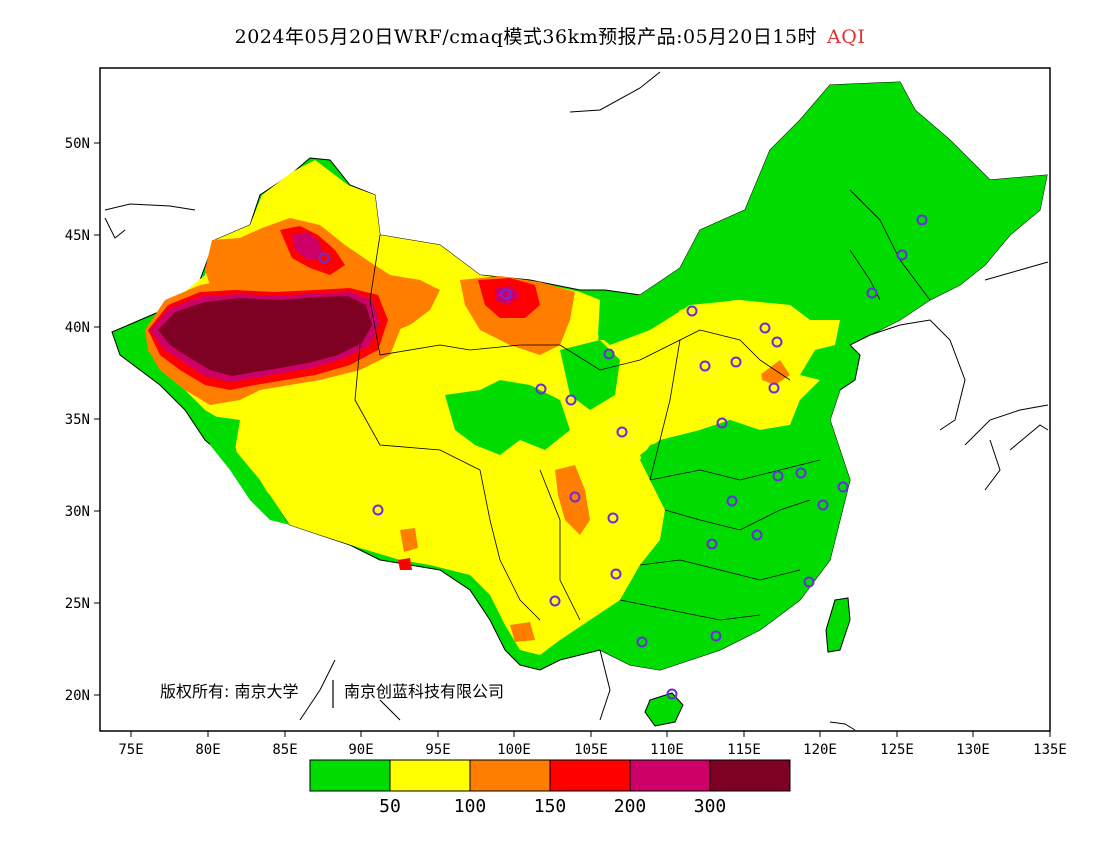  Describe the element at coordinates (897, 750) in the screenshot. I see `lon-tick-label: 125E` at that location.